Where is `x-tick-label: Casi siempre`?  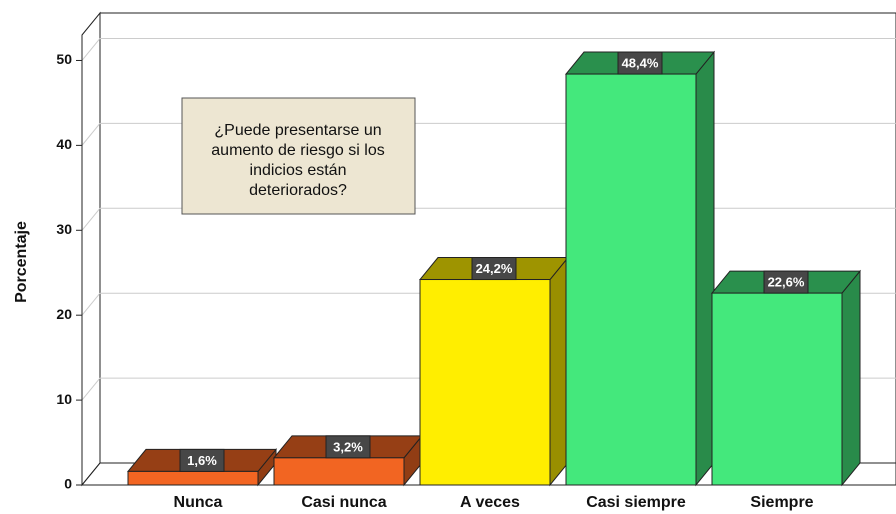 x-tick-label: Casi siempre is located at coordinates (636, 502).